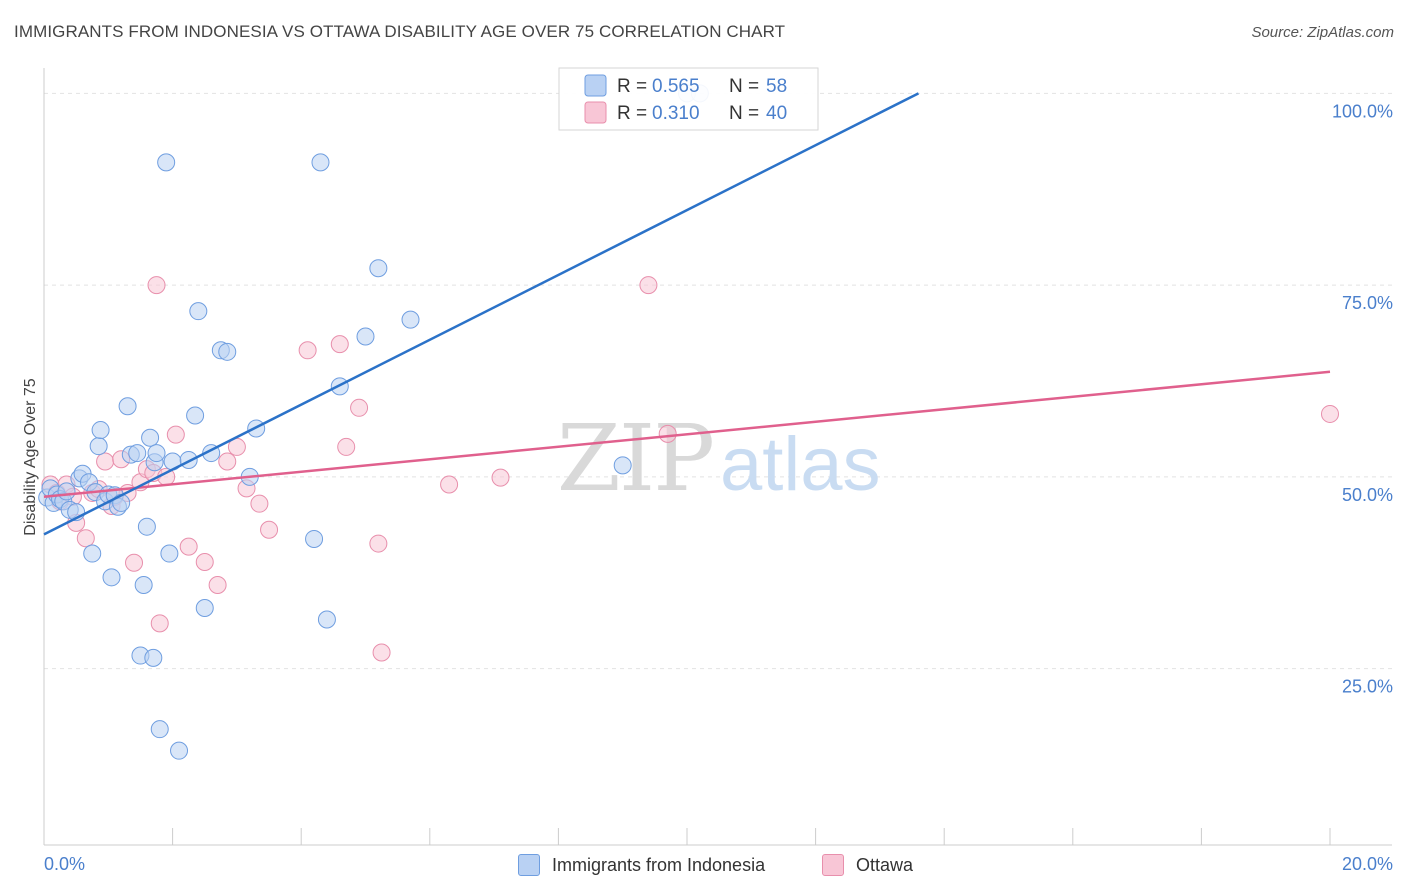  Describe the element at coordinates (676, 113) in the screenshot. I see `legend-r-value-1: 0.310` at that location.